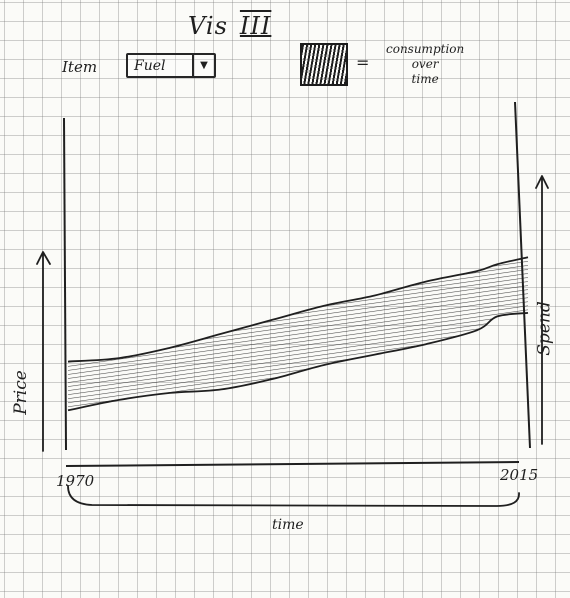  I want to click on left-axis, so click(65, 284).